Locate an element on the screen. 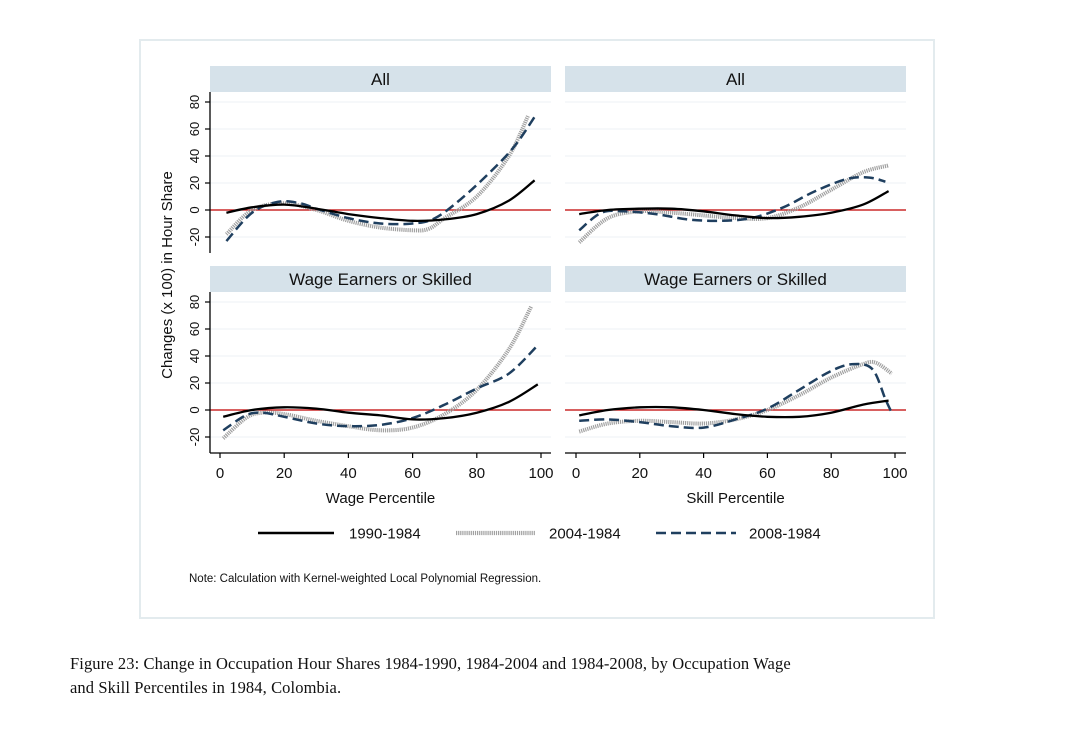 The width and height of the screenshot is (1071, 751). panel-top-left: All -20 0 20 40 60 80 is located at coordinates (369, 159).